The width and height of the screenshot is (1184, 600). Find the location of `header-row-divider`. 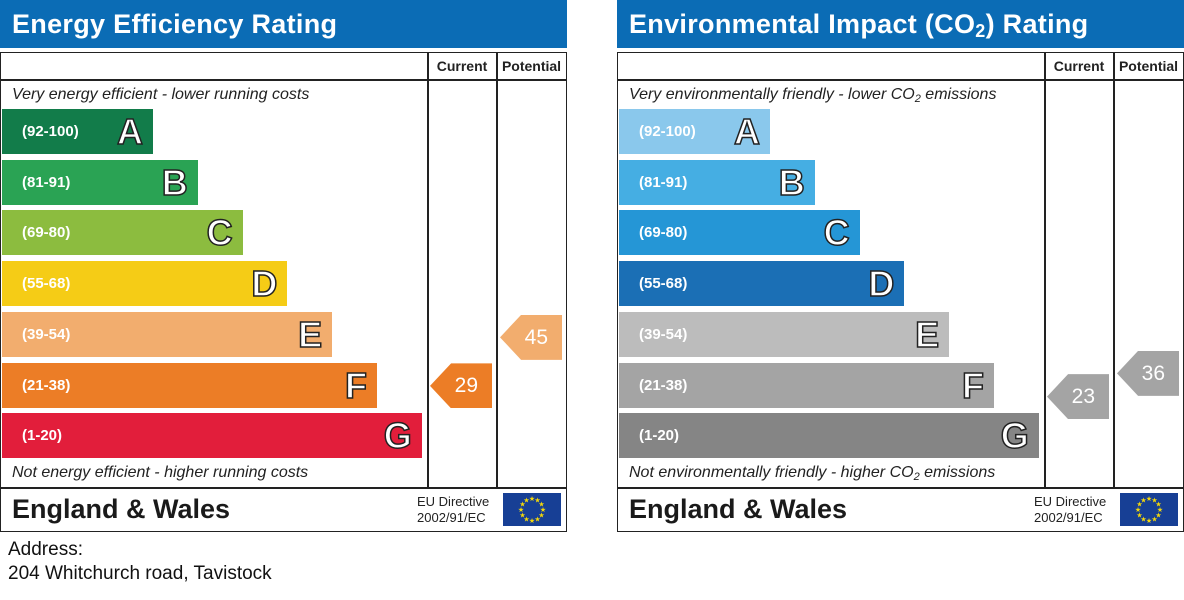

header-row-divider is located at coordinates (900, 80).